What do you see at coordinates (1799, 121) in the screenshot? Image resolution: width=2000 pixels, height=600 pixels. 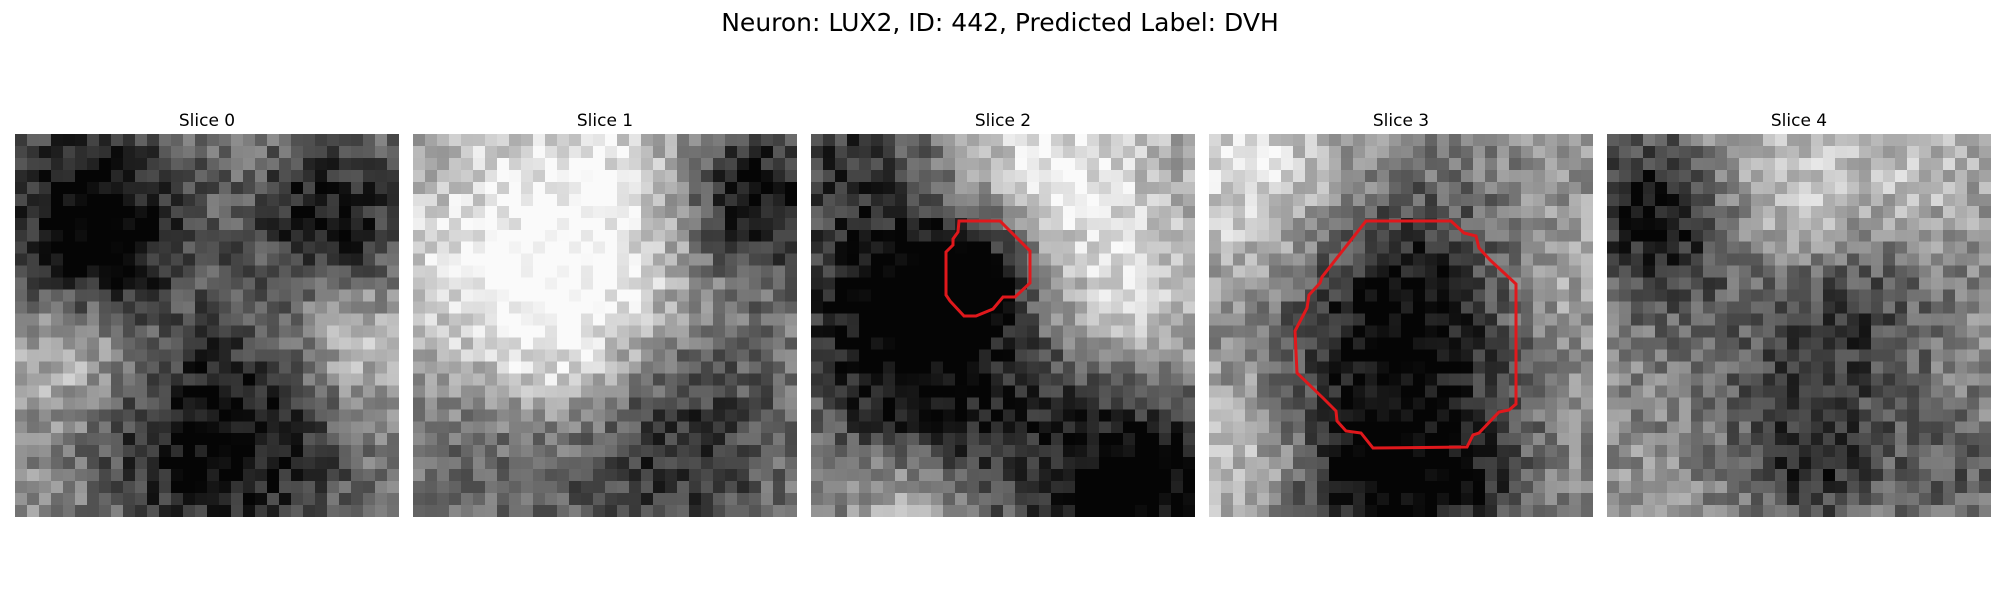 I see `slice-title-4: Slice 4` at bounding box center [1799, 121].